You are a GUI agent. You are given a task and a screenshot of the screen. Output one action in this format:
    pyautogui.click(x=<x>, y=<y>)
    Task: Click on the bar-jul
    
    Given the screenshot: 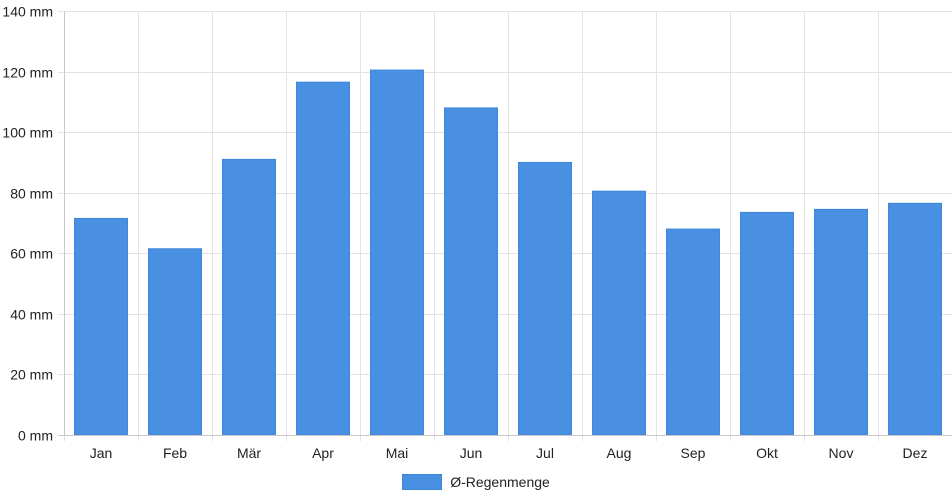 What is the action you would take?
    pyautogui.click(x=545, y=298)
    